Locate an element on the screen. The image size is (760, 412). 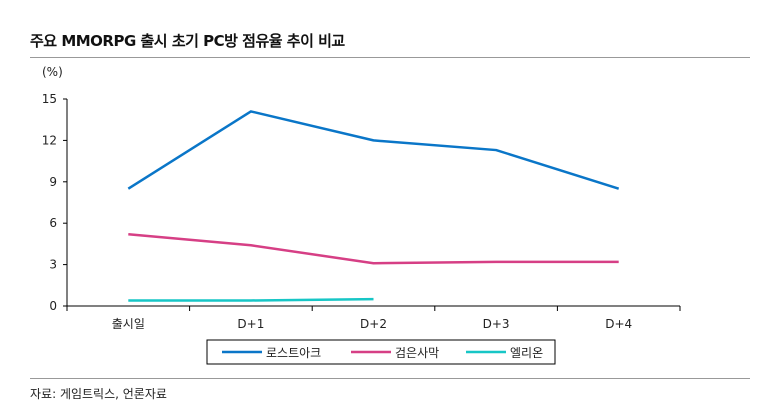
y-tick-label: 9 is located at coordinates (53, 182).